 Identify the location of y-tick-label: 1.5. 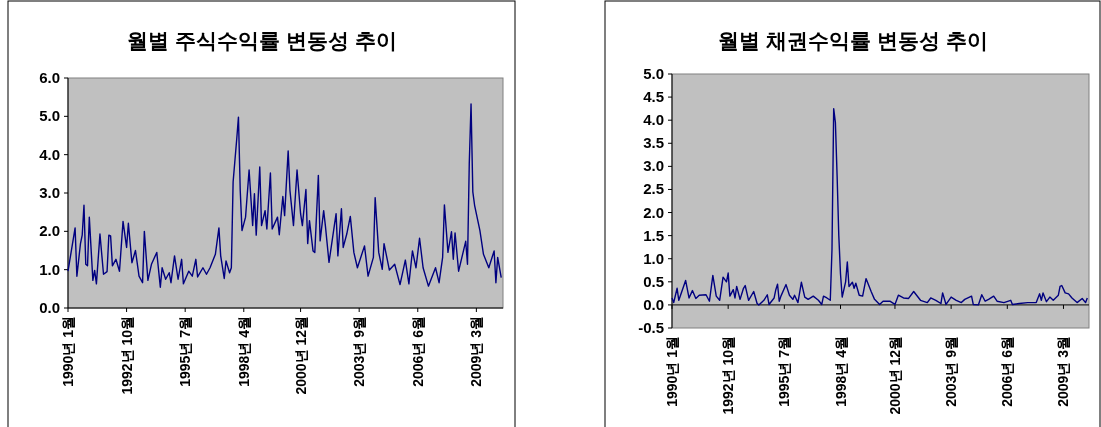
(653, 235).